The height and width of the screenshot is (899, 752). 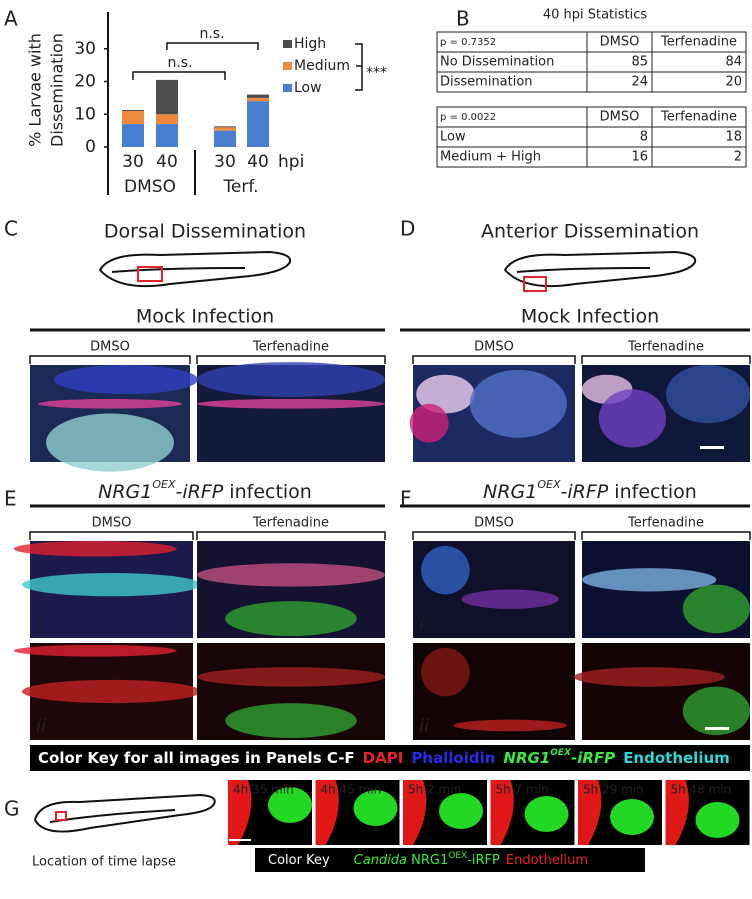 What do you see at coordinates (483, 860) in the screenshot?
I see `color-key-part: -iRFP` at bounding box center [483, 860].